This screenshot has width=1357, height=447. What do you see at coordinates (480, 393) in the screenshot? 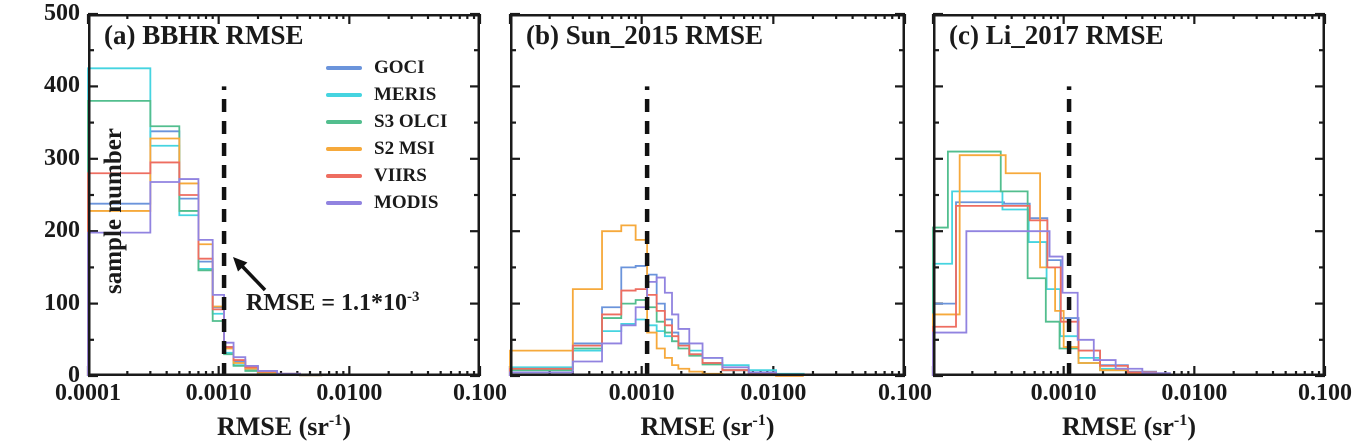
I see `x-tick-label-a: 0.100` at bounding box center [480, 393].